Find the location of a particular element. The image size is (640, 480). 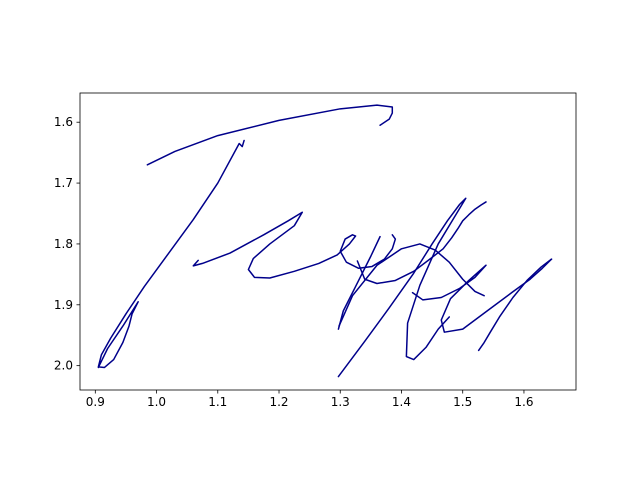

x-tick-label: 1.6 is located at coordinates (523, 402).